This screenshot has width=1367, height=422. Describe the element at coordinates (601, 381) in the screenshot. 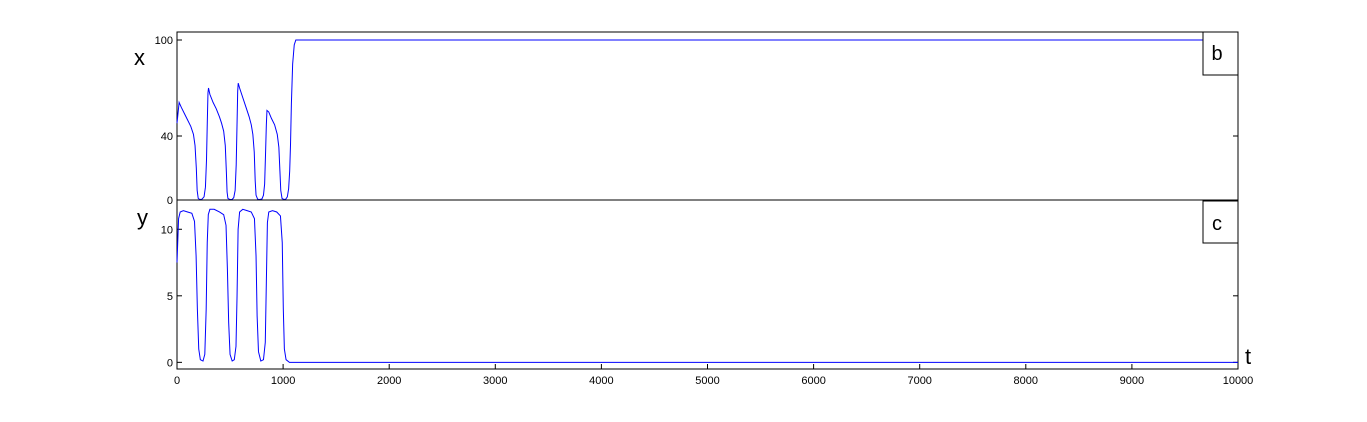

I see `xtick-label: 4000` at that location.